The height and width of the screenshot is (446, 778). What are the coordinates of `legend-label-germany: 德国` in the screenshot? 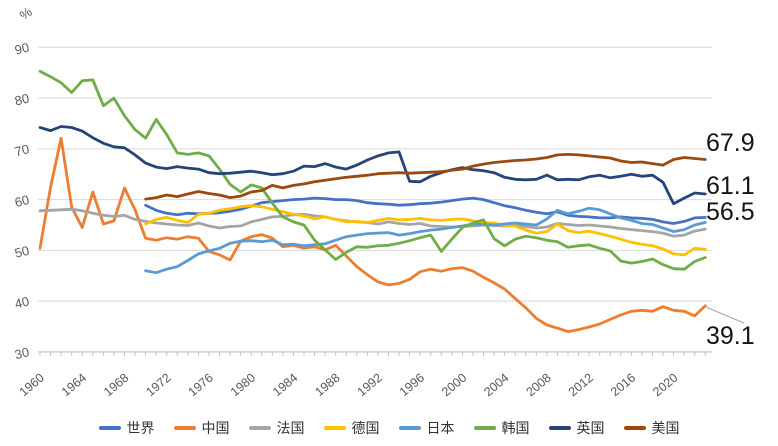 It's located at (365, 428).